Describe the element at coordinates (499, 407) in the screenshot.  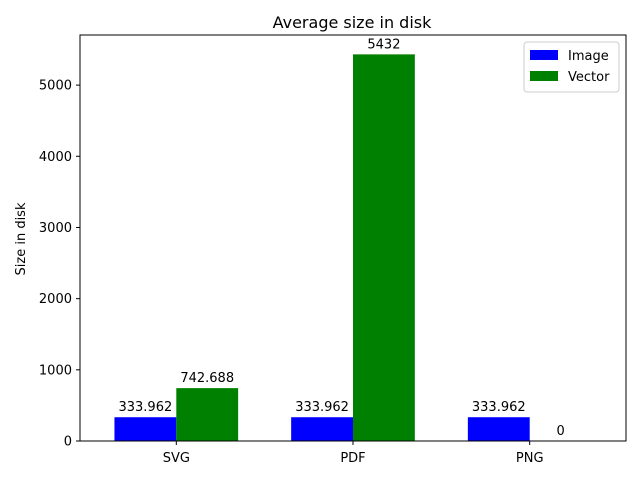
I see `data-label-image-png: 333.962` at that location.